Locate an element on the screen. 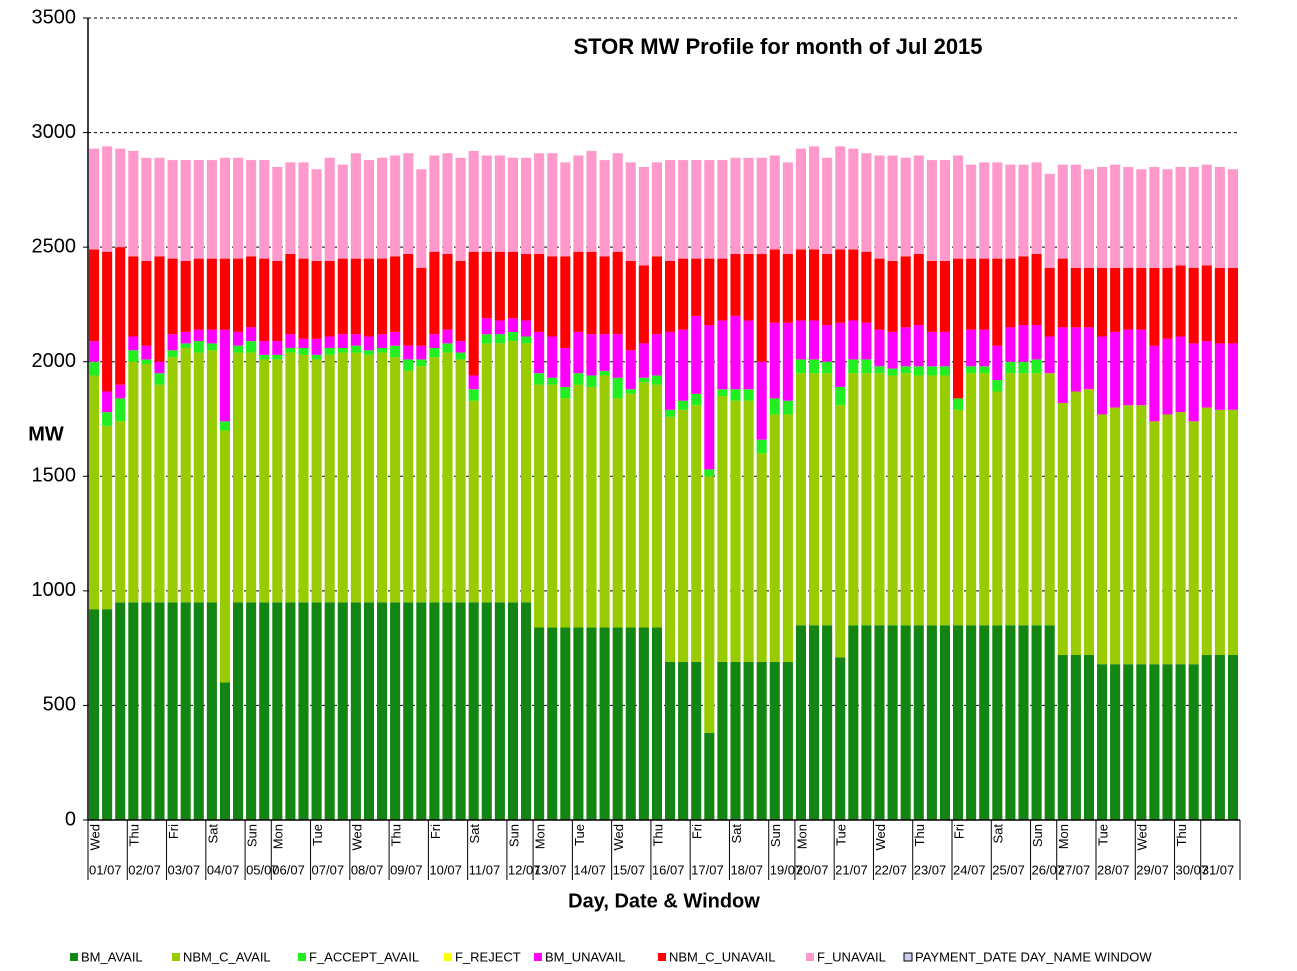  legend-label: NBM_C_UNAVAIL is located at coordinates (722, 956).